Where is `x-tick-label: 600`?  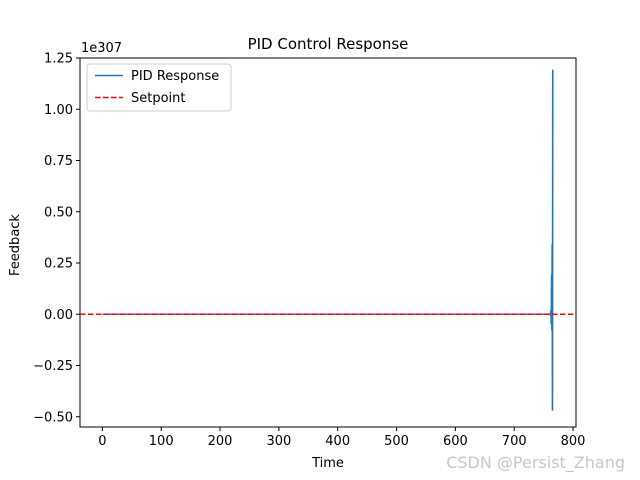 x-tick-label: 600 is located at coordinates (455, 441).